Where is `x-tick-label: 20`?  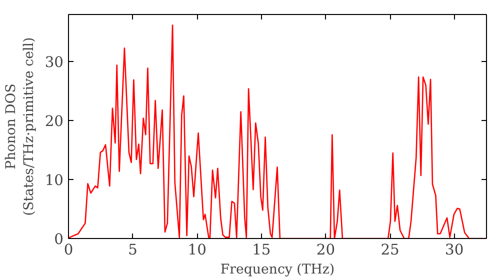 x-tick-label: 20 is located at coordinates (326, 250).